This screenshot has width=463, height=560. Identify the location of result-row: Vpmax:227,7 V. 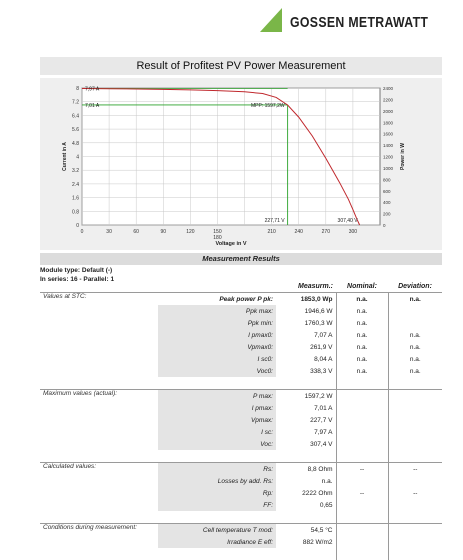
(241, 420).